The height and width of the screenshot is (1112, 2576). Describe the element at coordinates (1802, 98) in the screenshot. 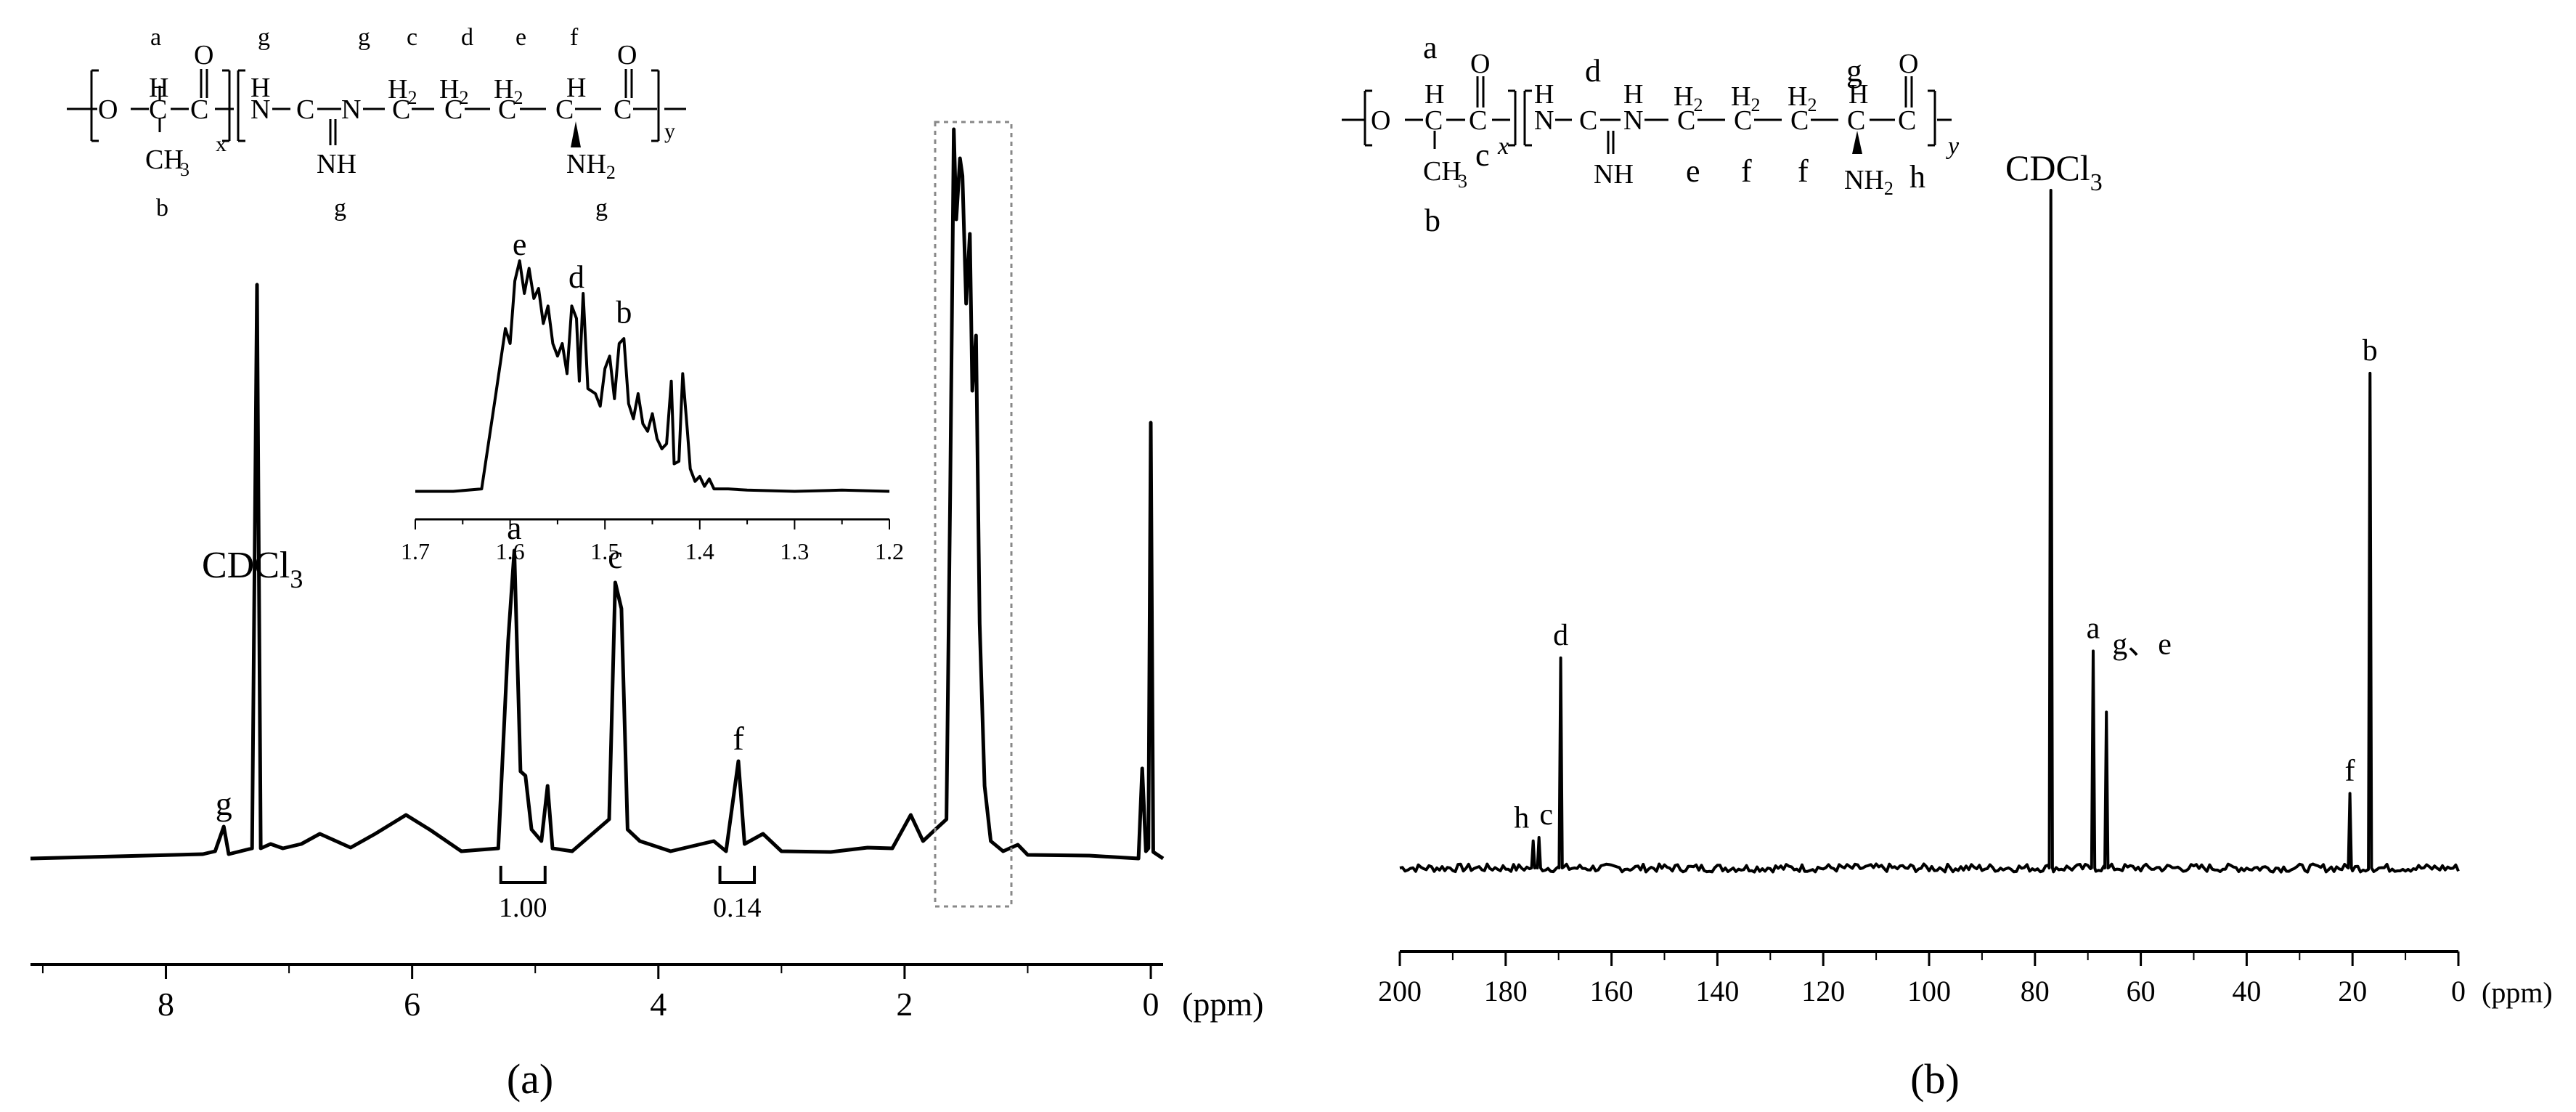

I see `panel-b-h2-3: H2` at that location.